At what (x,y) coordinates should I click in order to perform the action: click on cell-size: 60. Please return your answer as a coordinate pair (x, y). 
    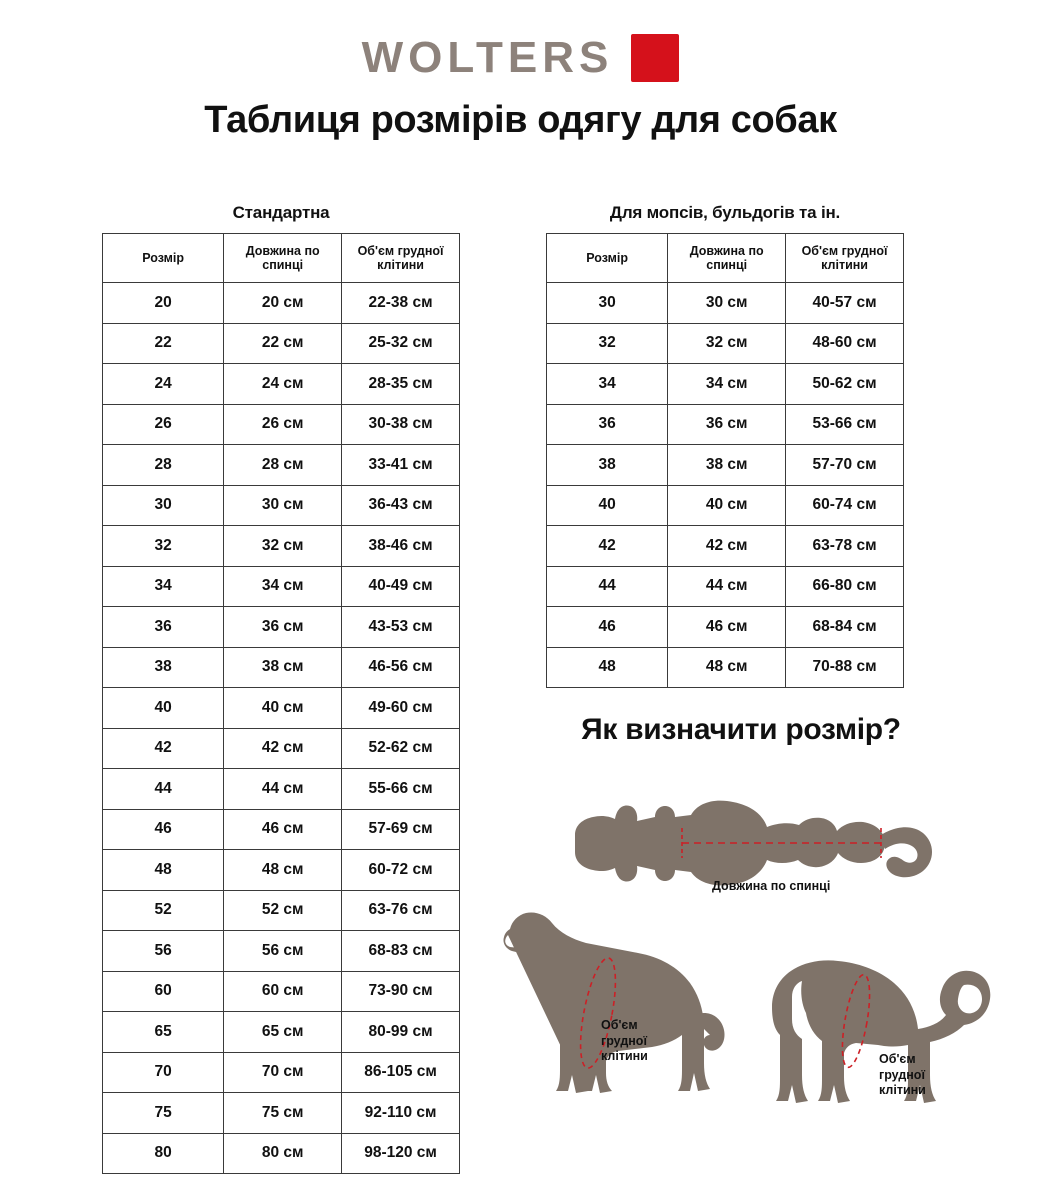
    Looking at the image, I should click on (163, 991).